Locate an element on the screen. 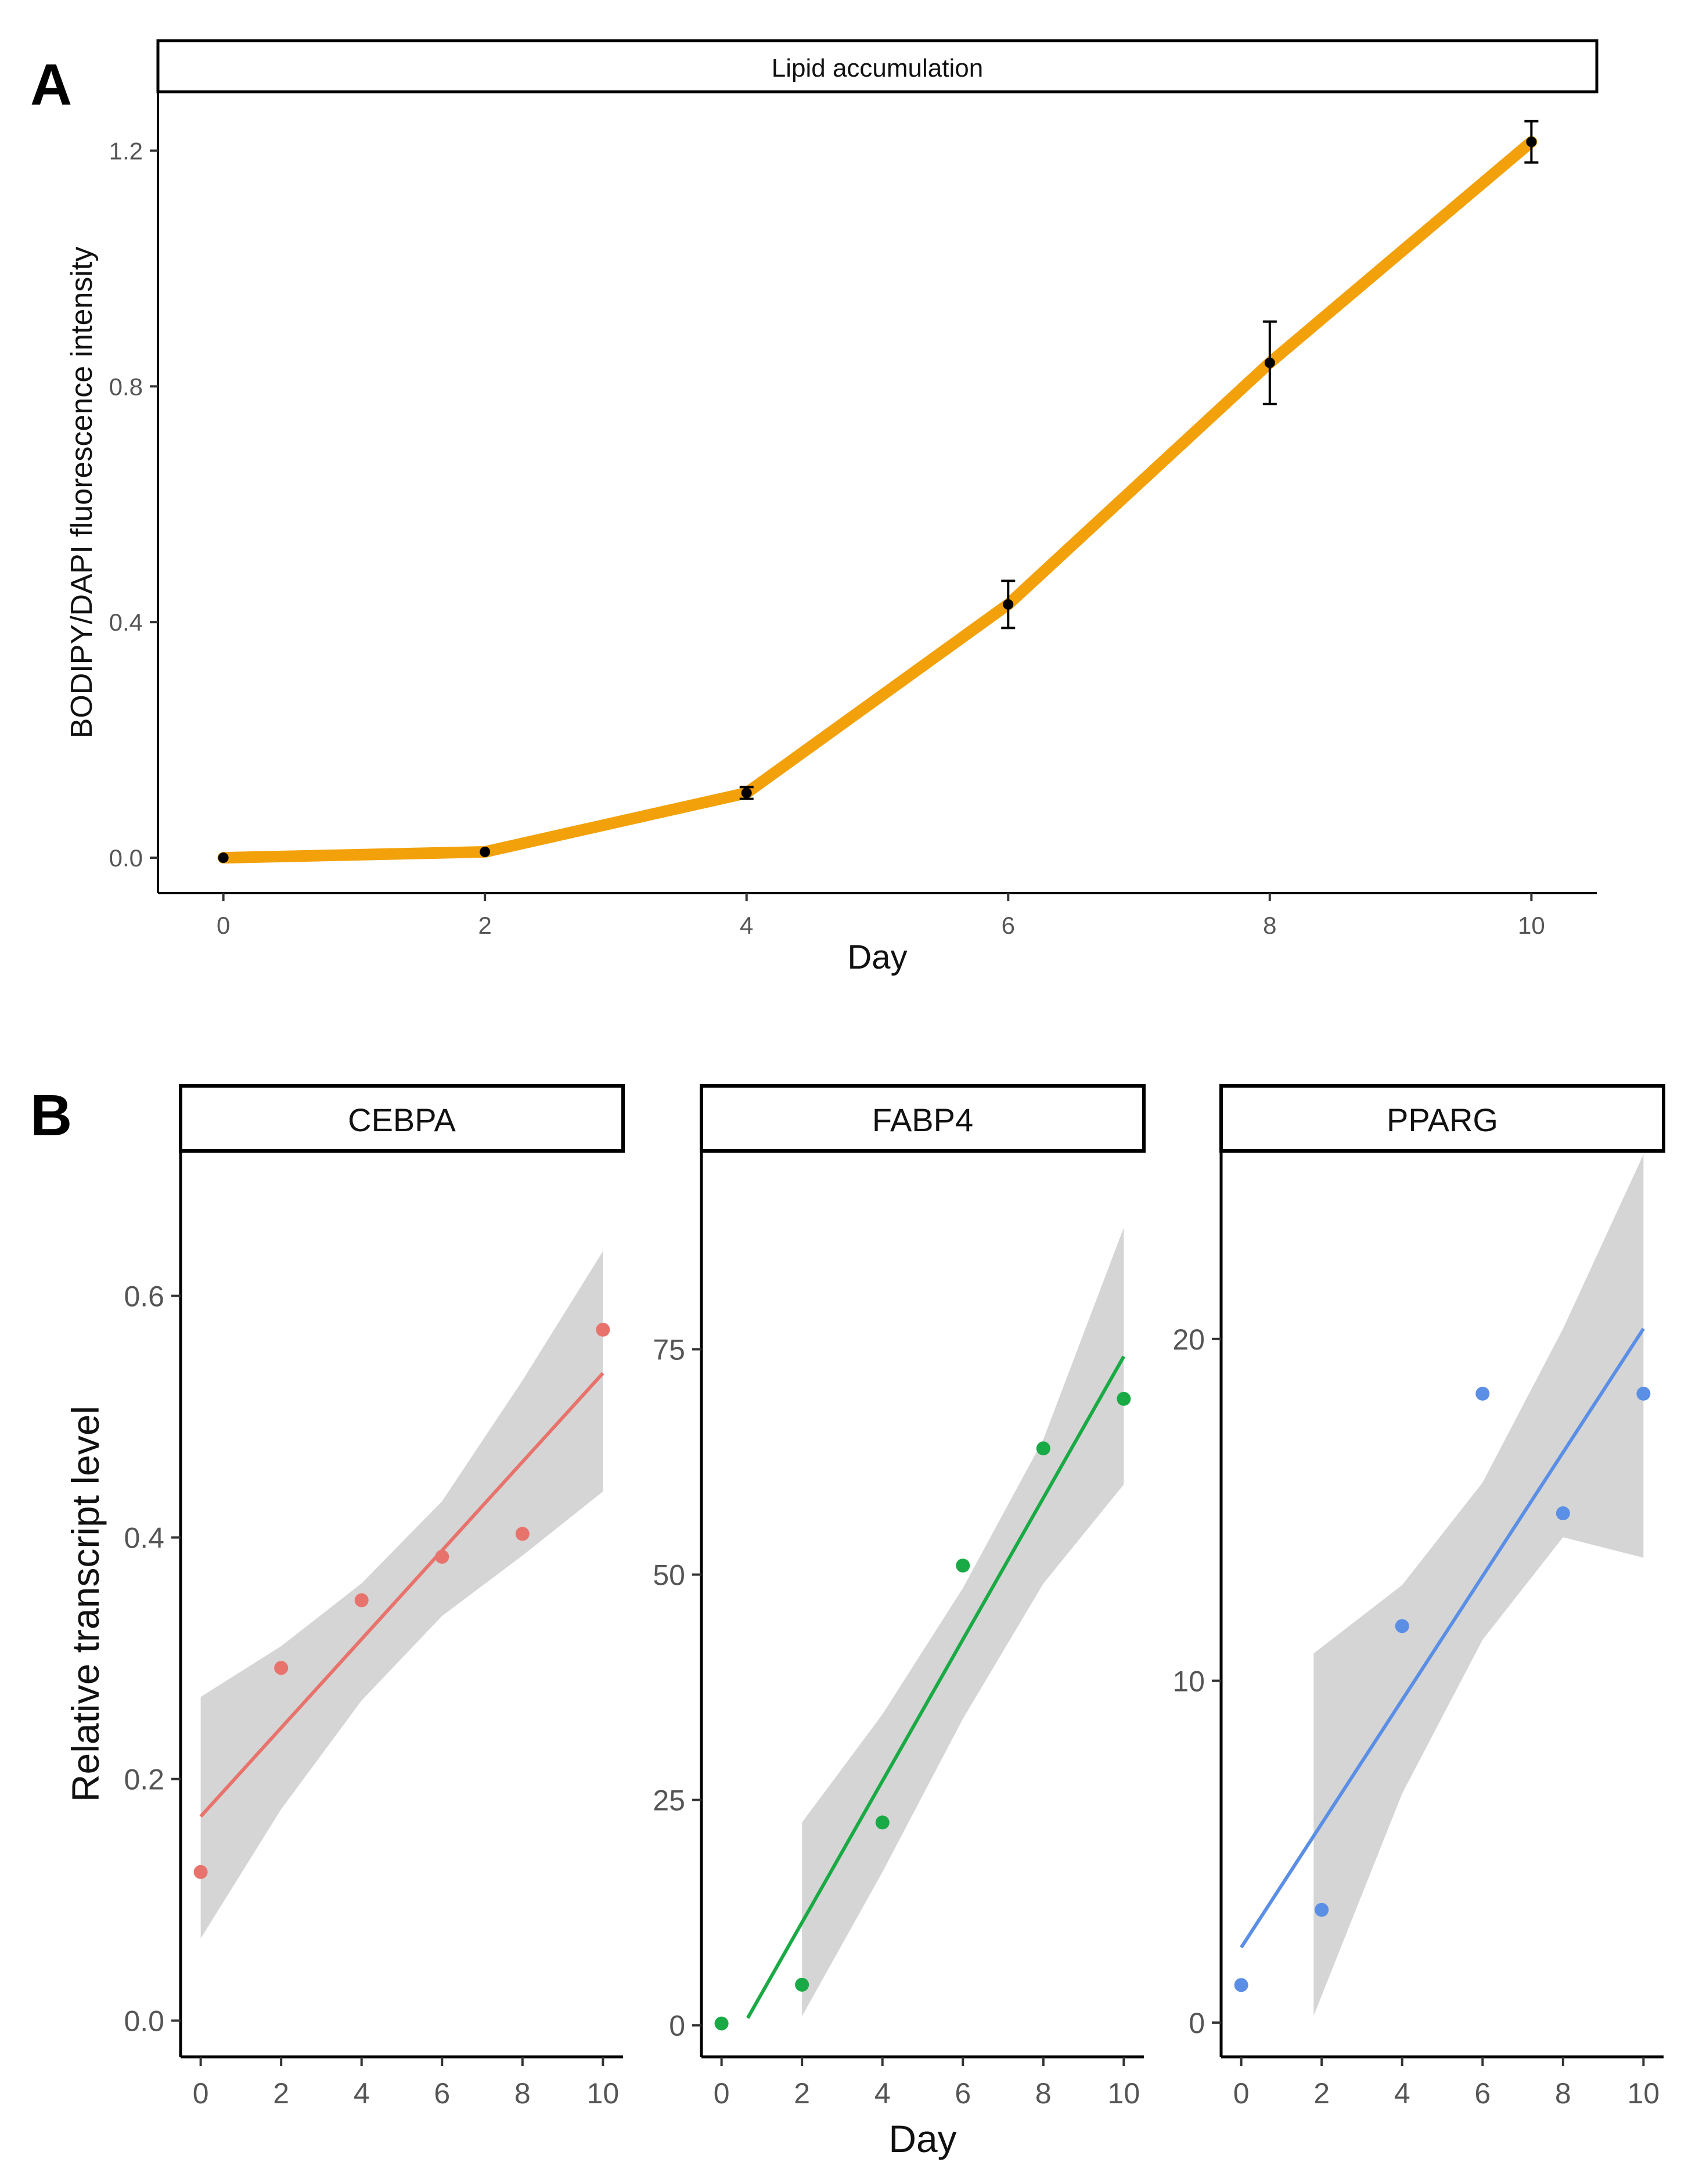 The image size is (1699, 2184). panel-b-letter: B is located at coordinates (51, 1115).